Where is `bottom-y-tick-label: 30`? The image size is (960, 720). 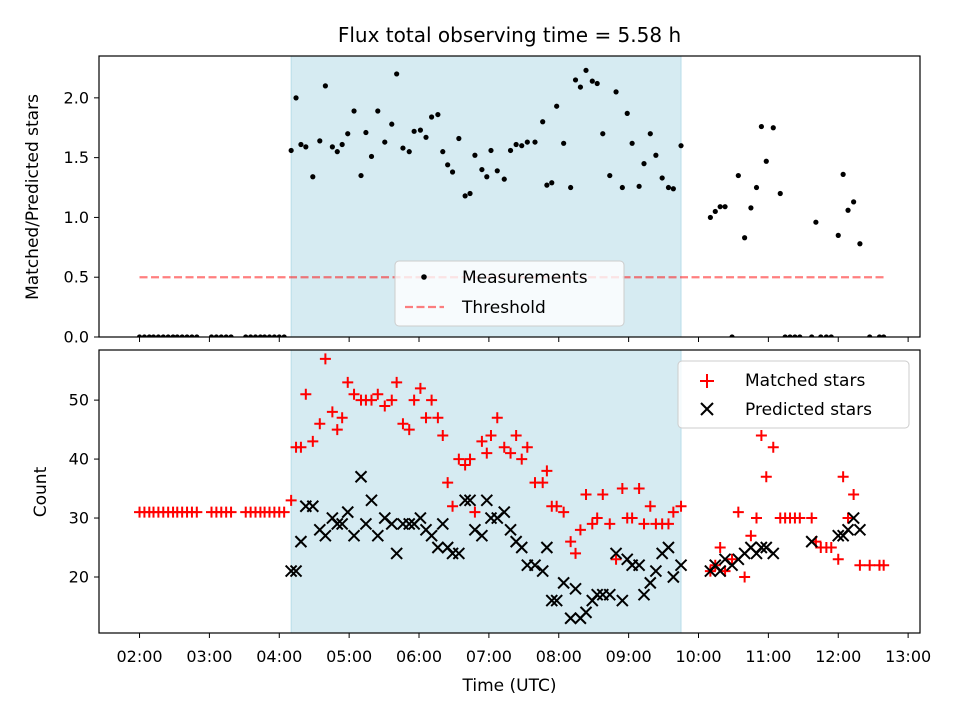 bottom-y-tick-label: 30 is located at coordinates (79, 518).